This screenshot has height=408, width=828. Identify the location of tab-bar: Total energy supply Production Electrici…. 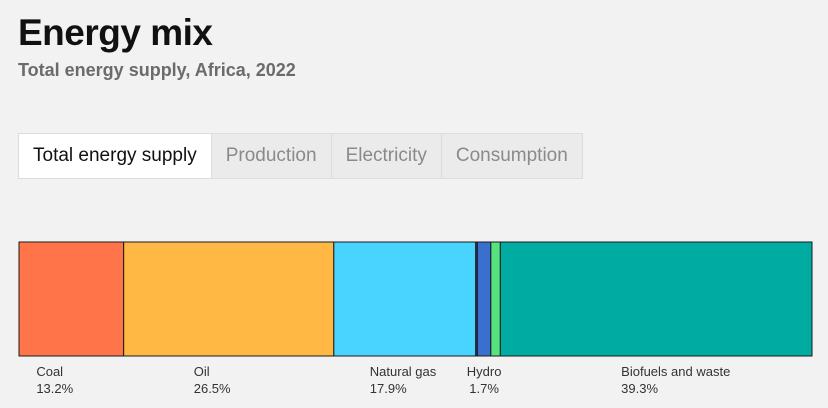
(300, 156).